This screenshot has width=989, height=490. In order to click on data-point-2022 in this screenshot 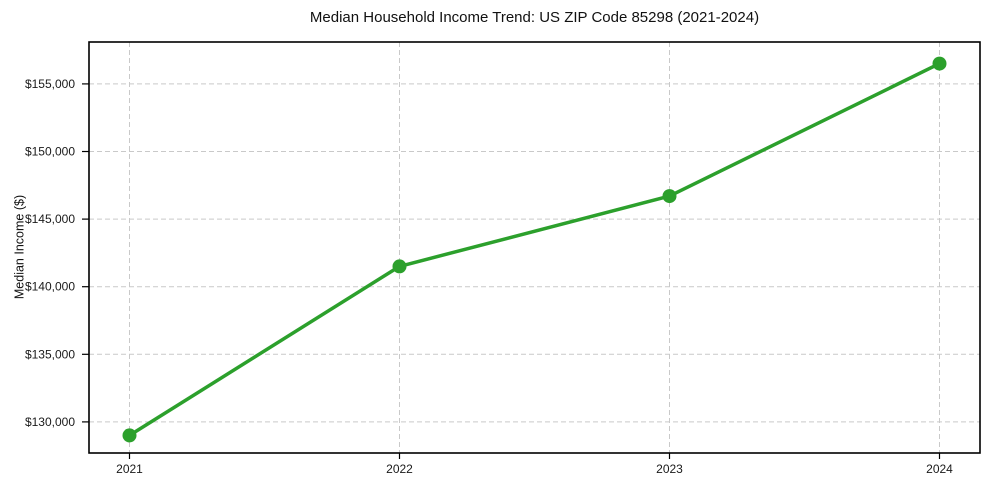, I will do `click(399, 266)`.